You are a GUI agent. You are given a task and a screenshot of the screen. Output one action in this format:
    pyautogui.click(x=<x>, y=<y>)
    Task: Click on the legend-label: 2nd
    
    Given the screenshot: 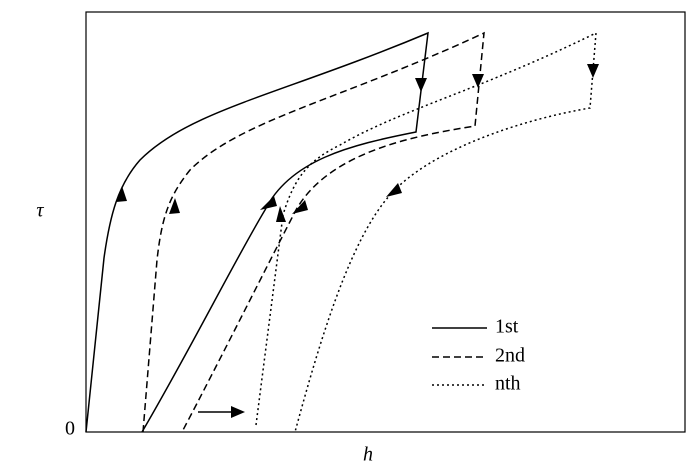 What is the action you would take?
    pyautogui.click(x=510, y=356)
    